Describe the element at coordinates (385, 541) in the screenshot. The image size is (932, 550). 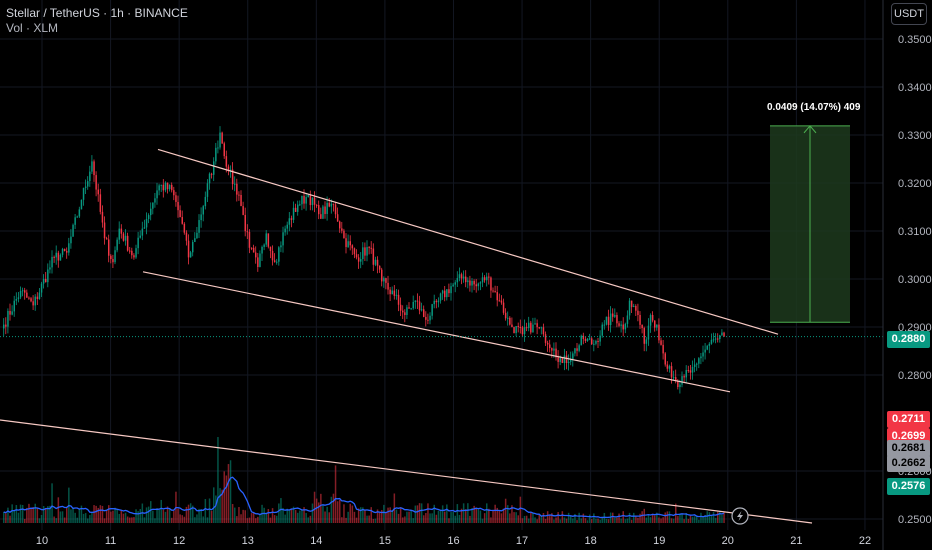
I see `time-tick-label: 15` at that location.